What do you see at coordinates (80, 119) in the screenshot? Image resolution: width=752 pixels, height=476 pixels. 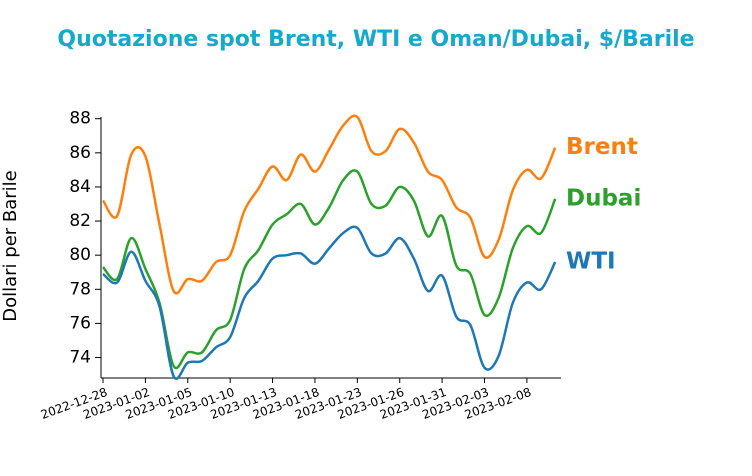 I see `y-tick-label: 88` at bounding box center [80, 119].